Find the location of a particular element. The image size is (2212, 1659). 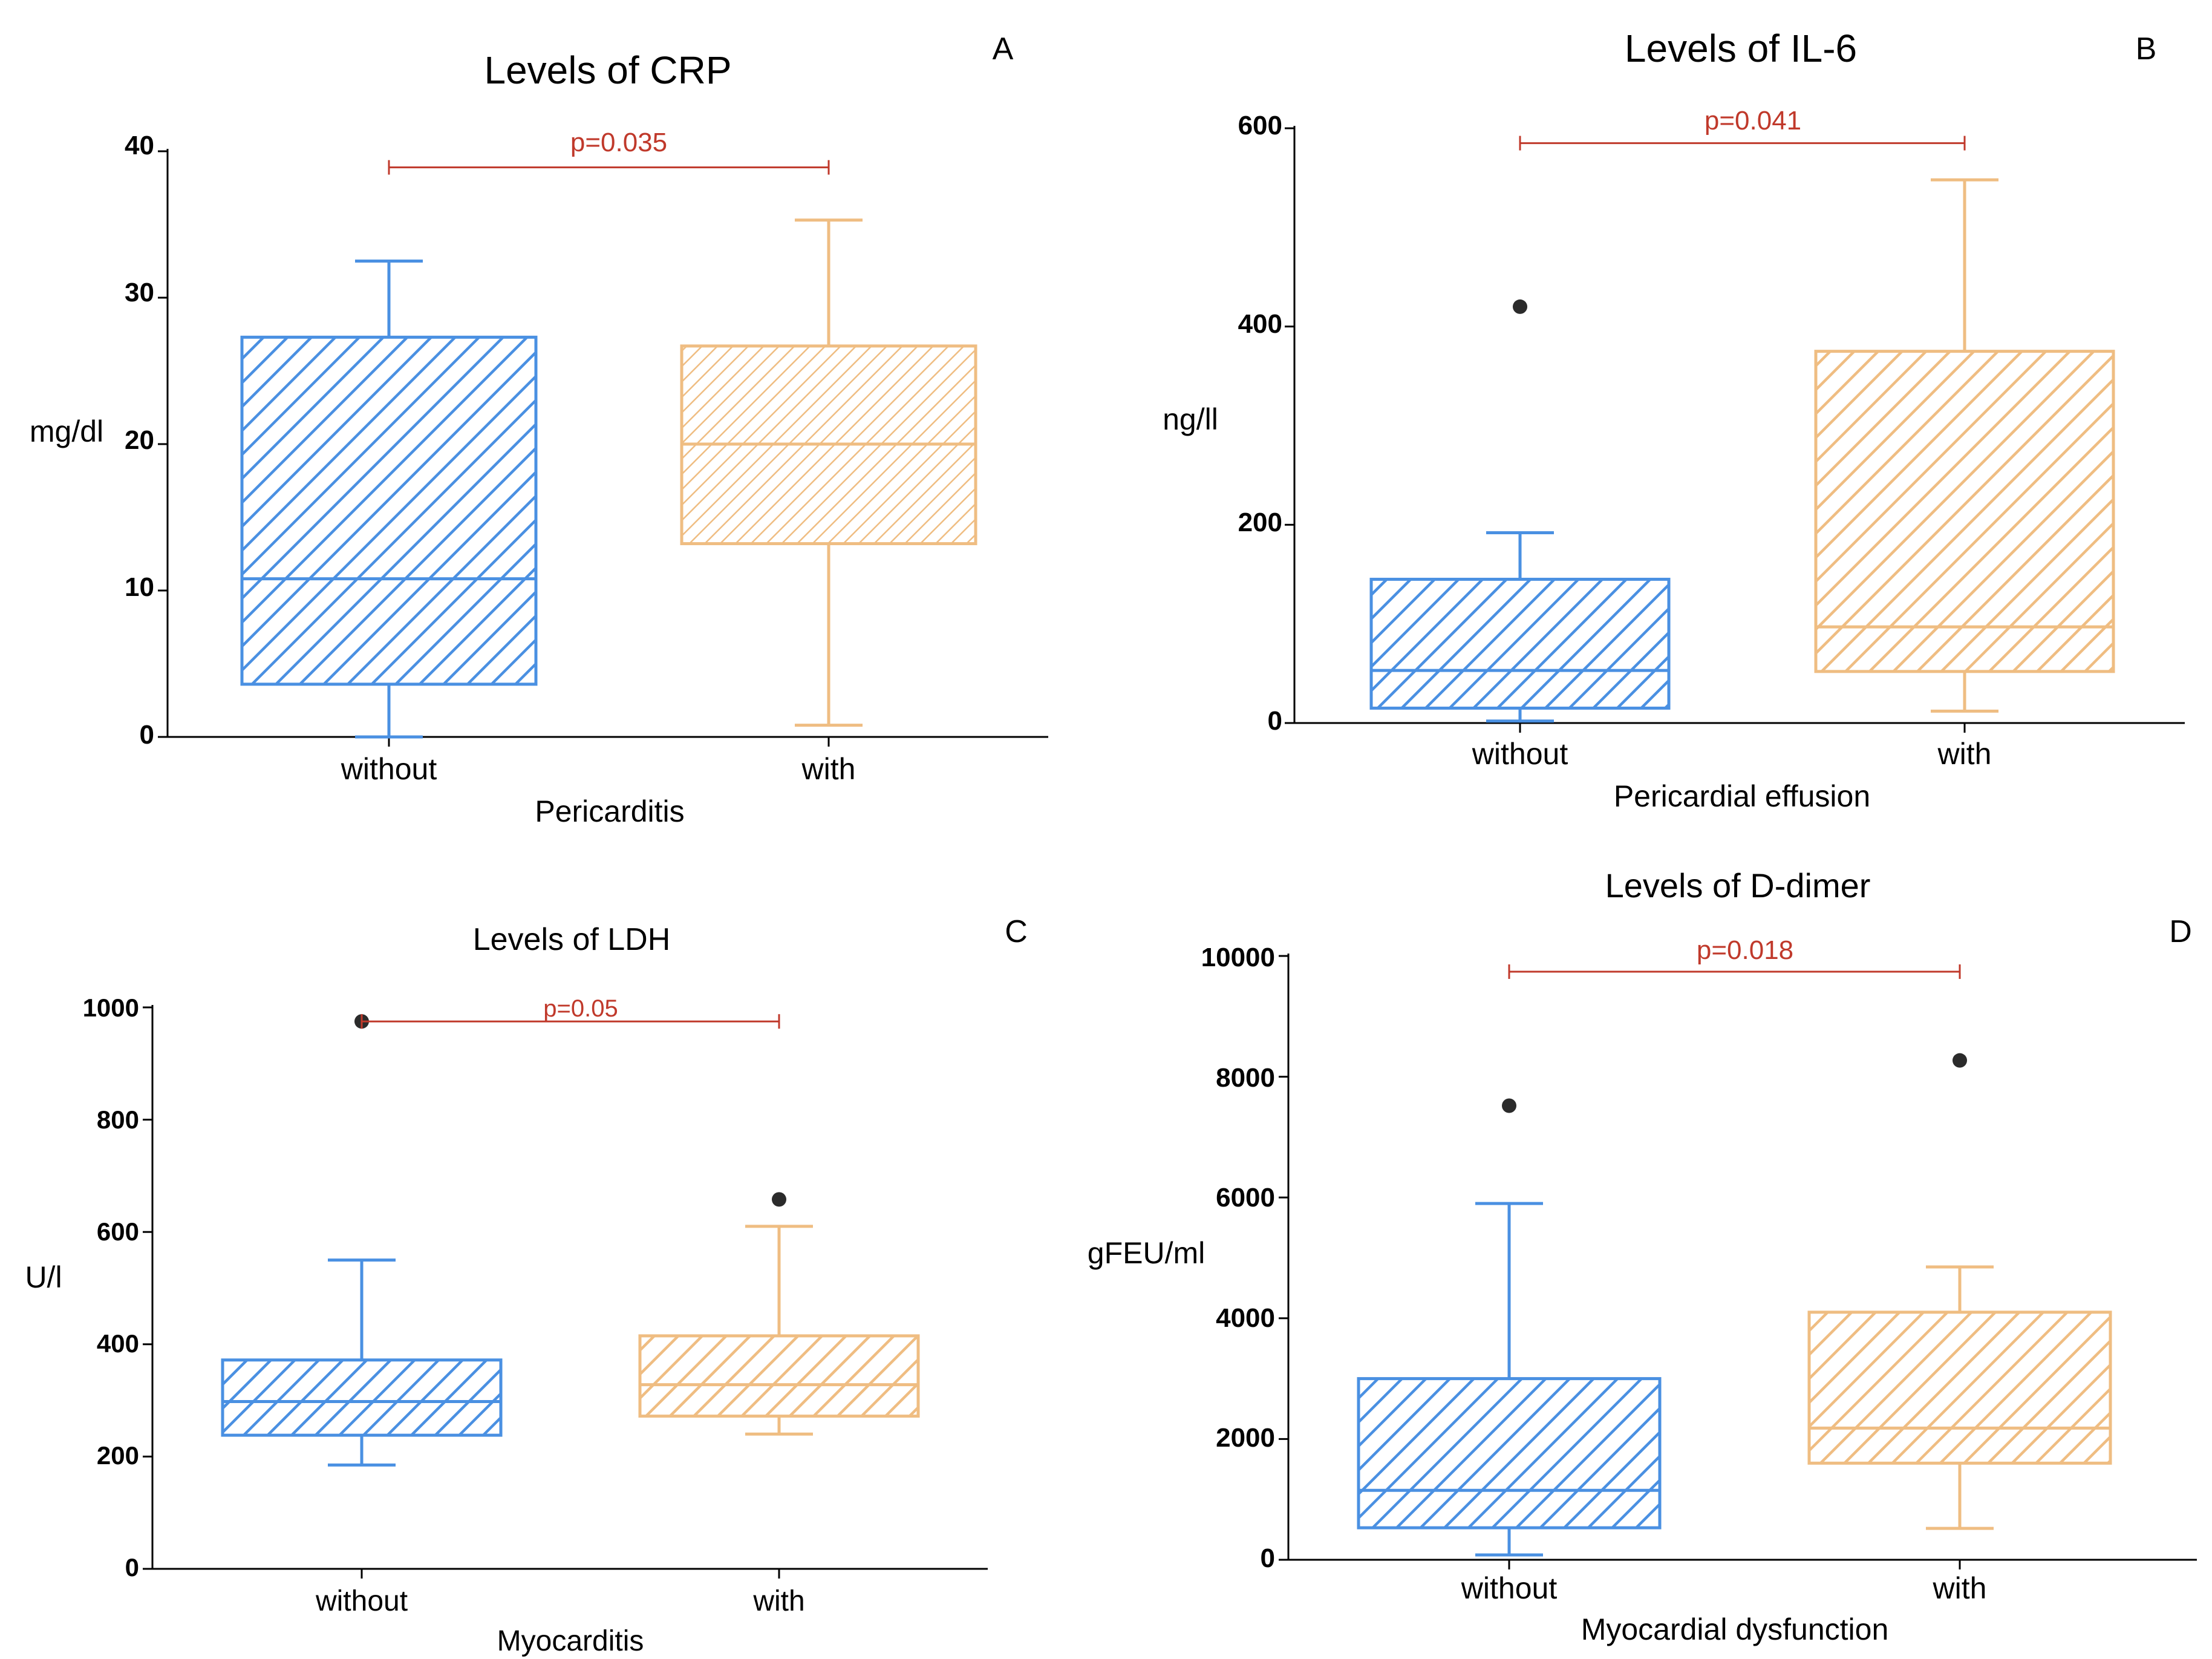

panel-b-significance-label: p=0.041 is located at coordinates (1753, 121).